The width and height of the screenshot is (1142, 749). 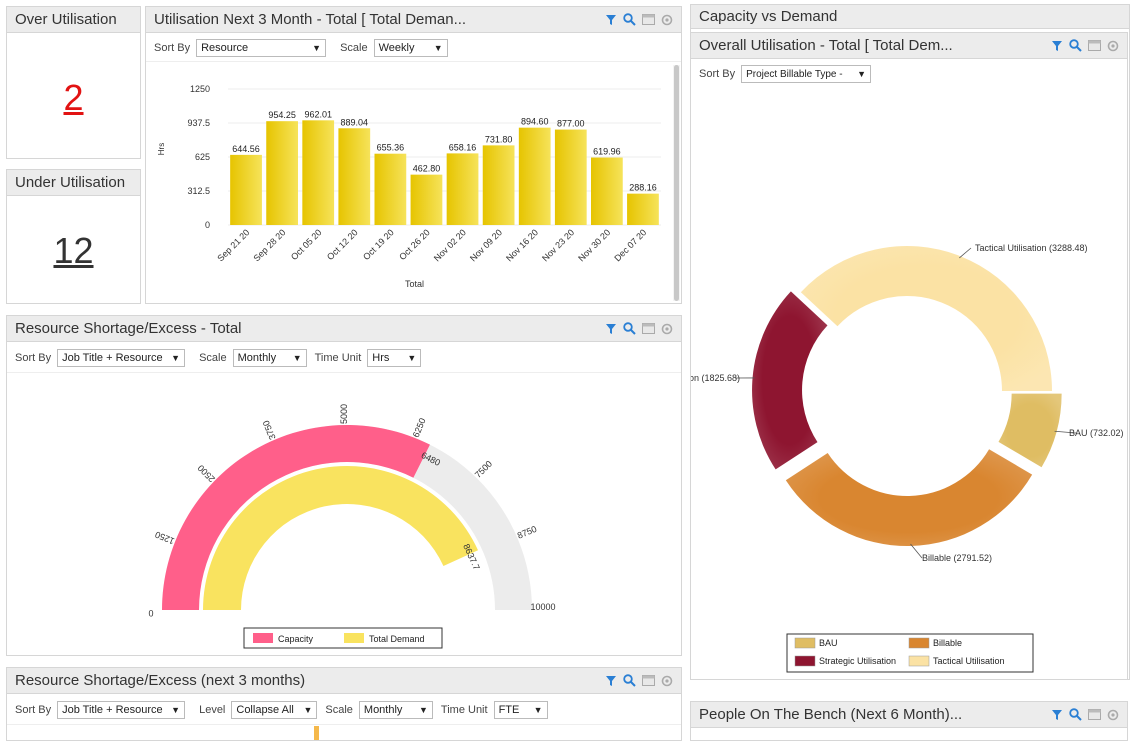 I want to click on time-unit-select: FTE ▼, so click(x=520, y=709).